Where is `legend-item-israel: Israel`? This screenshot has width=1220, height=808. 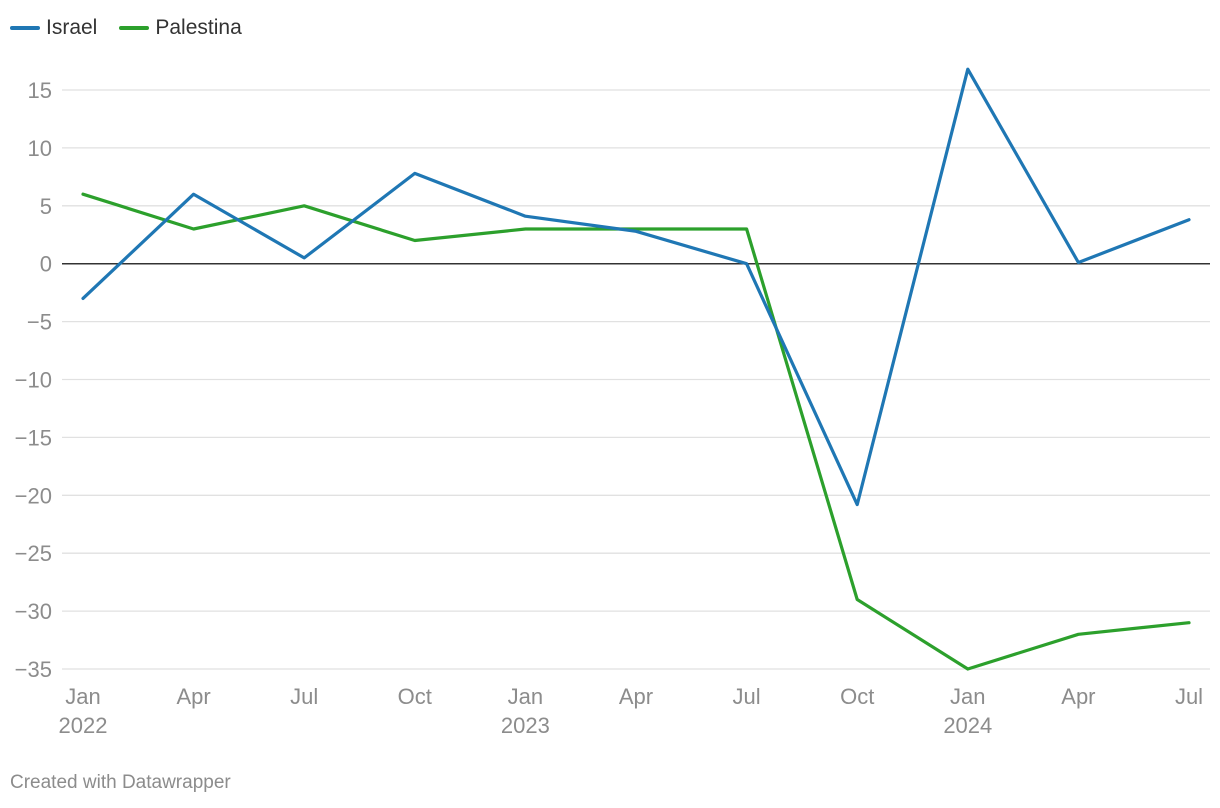 legend-item-israel: Israel is located at coordinates (53, 28).